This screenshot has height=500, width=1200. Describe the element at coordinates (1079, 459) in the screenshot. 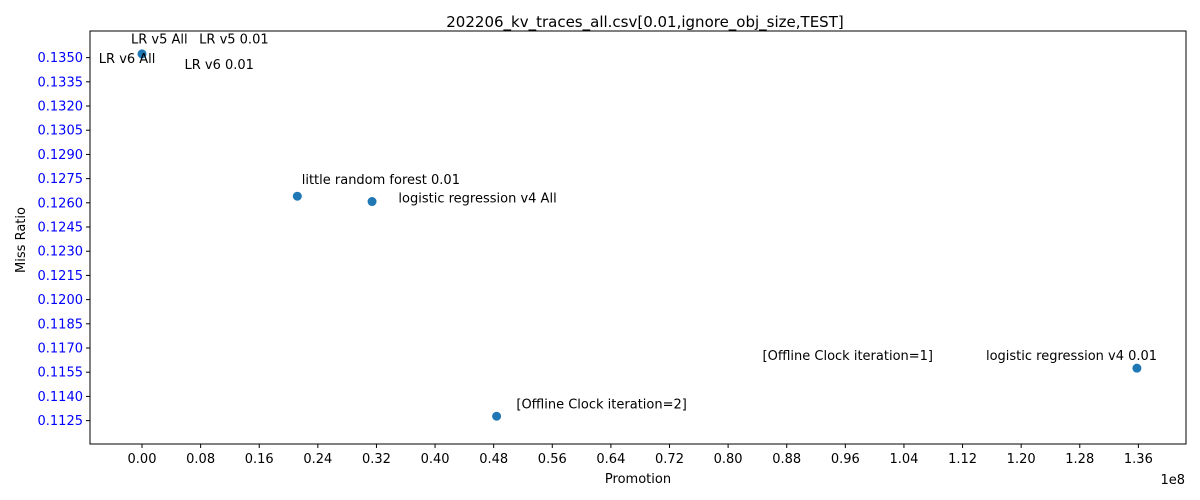

I see `x-tick-label: 1.28` at that location.